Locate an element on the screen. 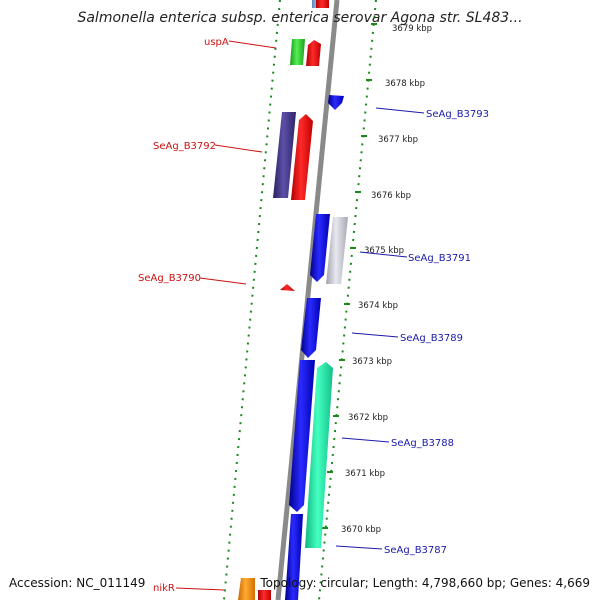 Image resolution: width=600 pixels, height=600 pixels. gene-red-large is located at coordinates (302, 157).